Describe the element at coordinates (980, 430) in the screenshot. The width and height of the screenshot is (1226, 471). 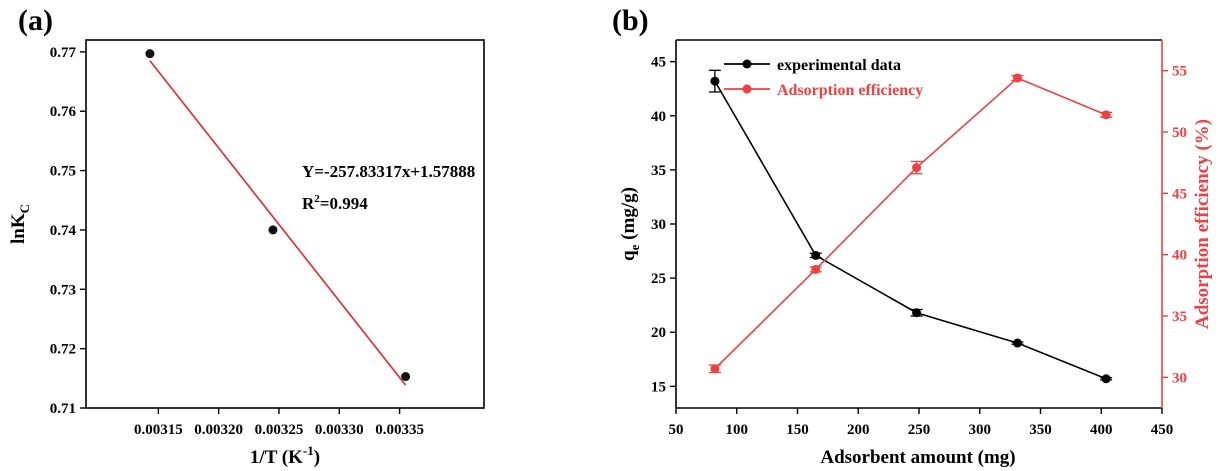
I see `x-tick-label: 300` at that location.